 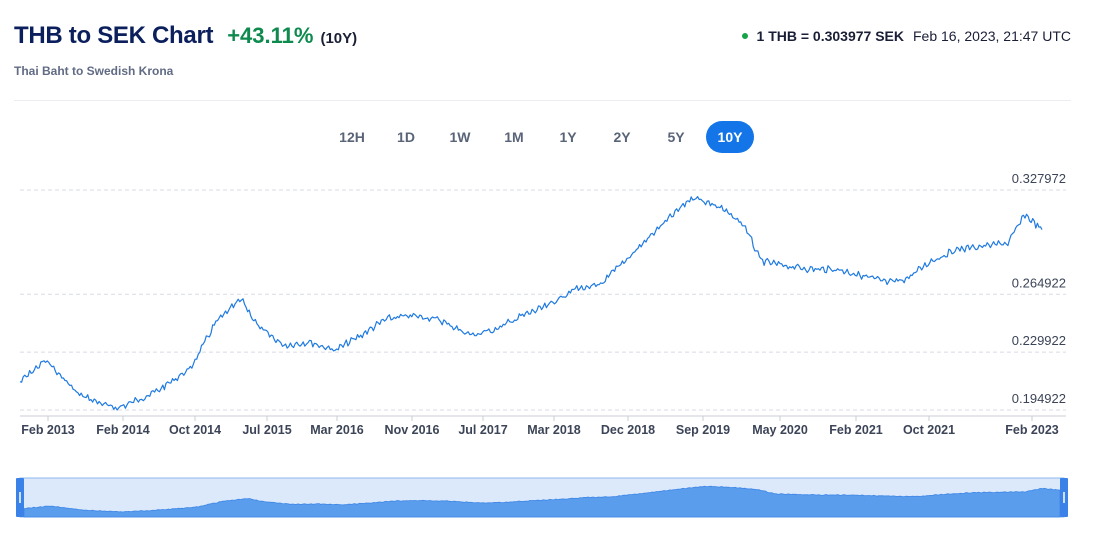 What do you see at coordinates (856, 430) in the screenshot?
I see `x-tick-label: Feb 2021` at bounding box center [856, 430].